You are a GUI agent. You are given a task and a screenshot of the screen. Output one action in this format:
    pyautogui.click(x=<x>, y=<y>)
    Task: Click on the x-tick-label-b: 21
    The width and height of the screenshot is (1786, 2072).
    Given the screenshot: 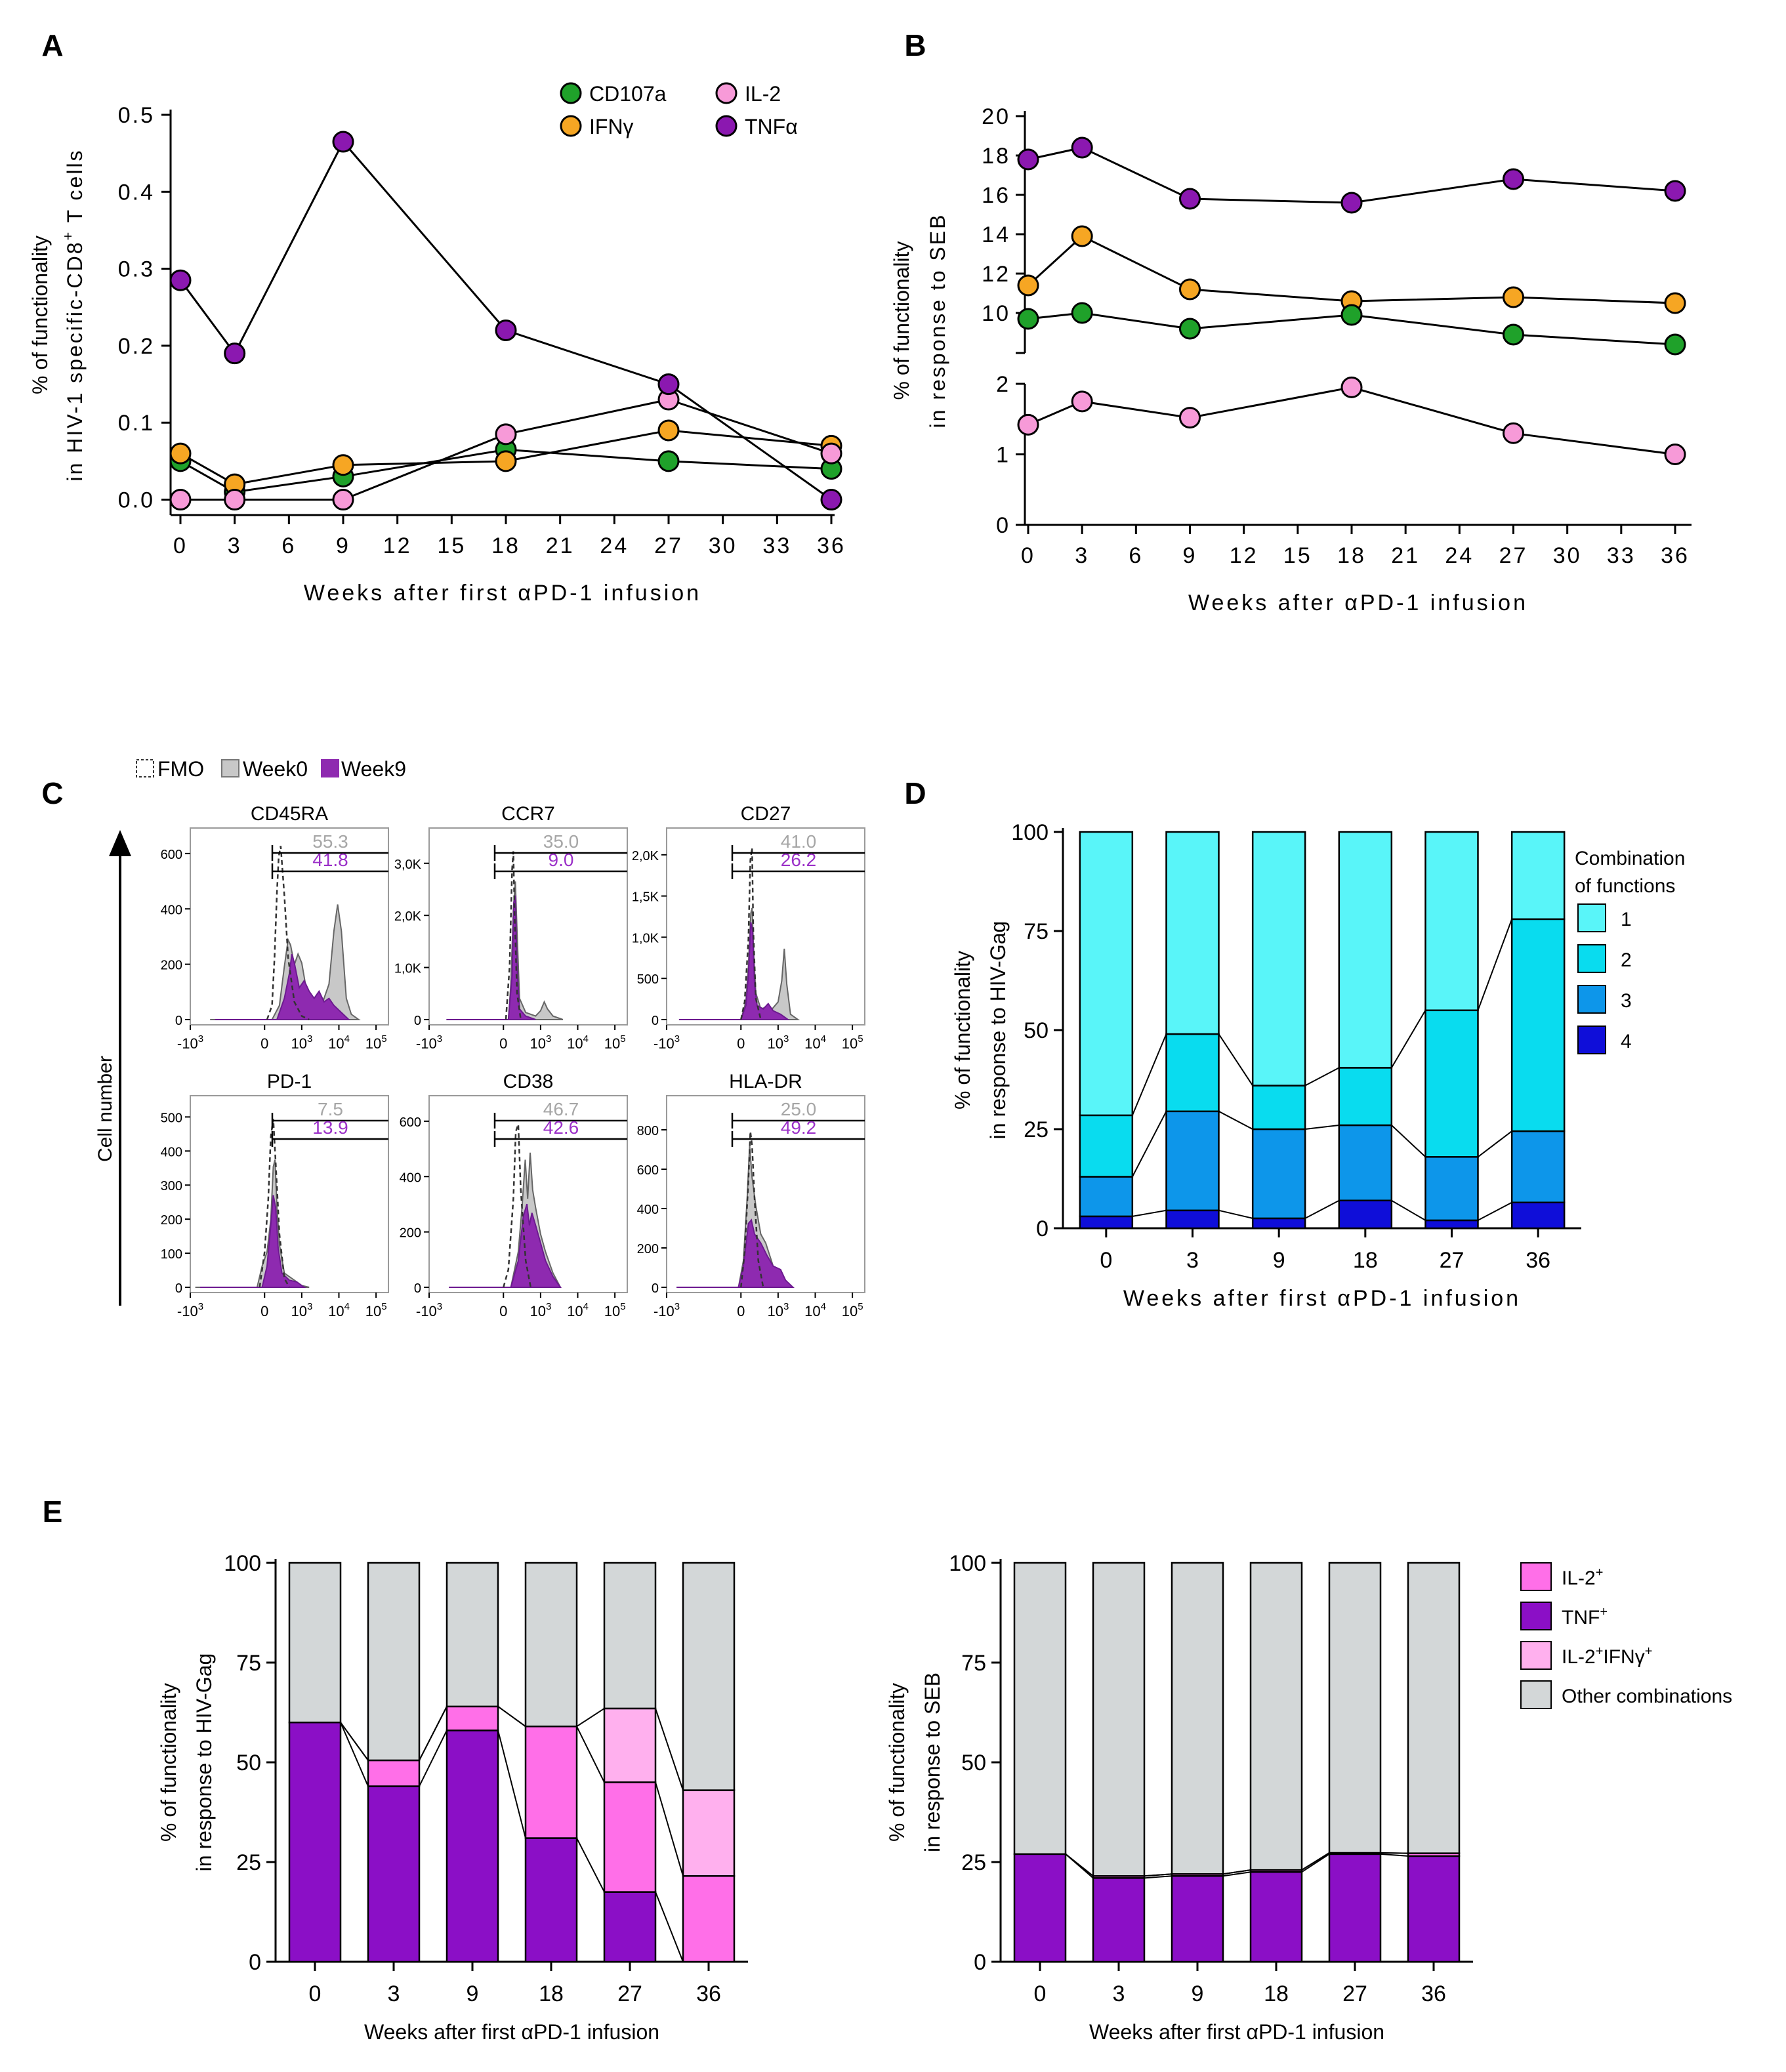 What is the action you would take?
    pyautogui.click(x=1405, y=555)
    